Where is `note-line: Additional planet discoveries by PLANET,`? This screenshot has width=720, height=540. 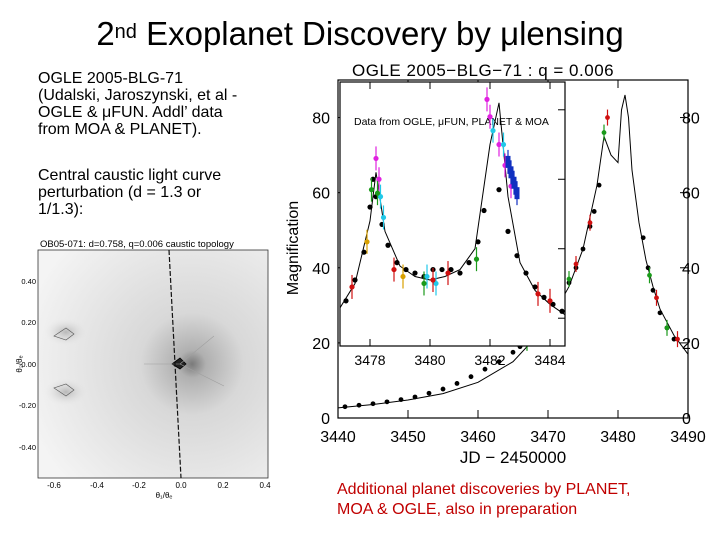 note-line: Additional planet discoveries by PLANET, is located at coordinates (484, 489).